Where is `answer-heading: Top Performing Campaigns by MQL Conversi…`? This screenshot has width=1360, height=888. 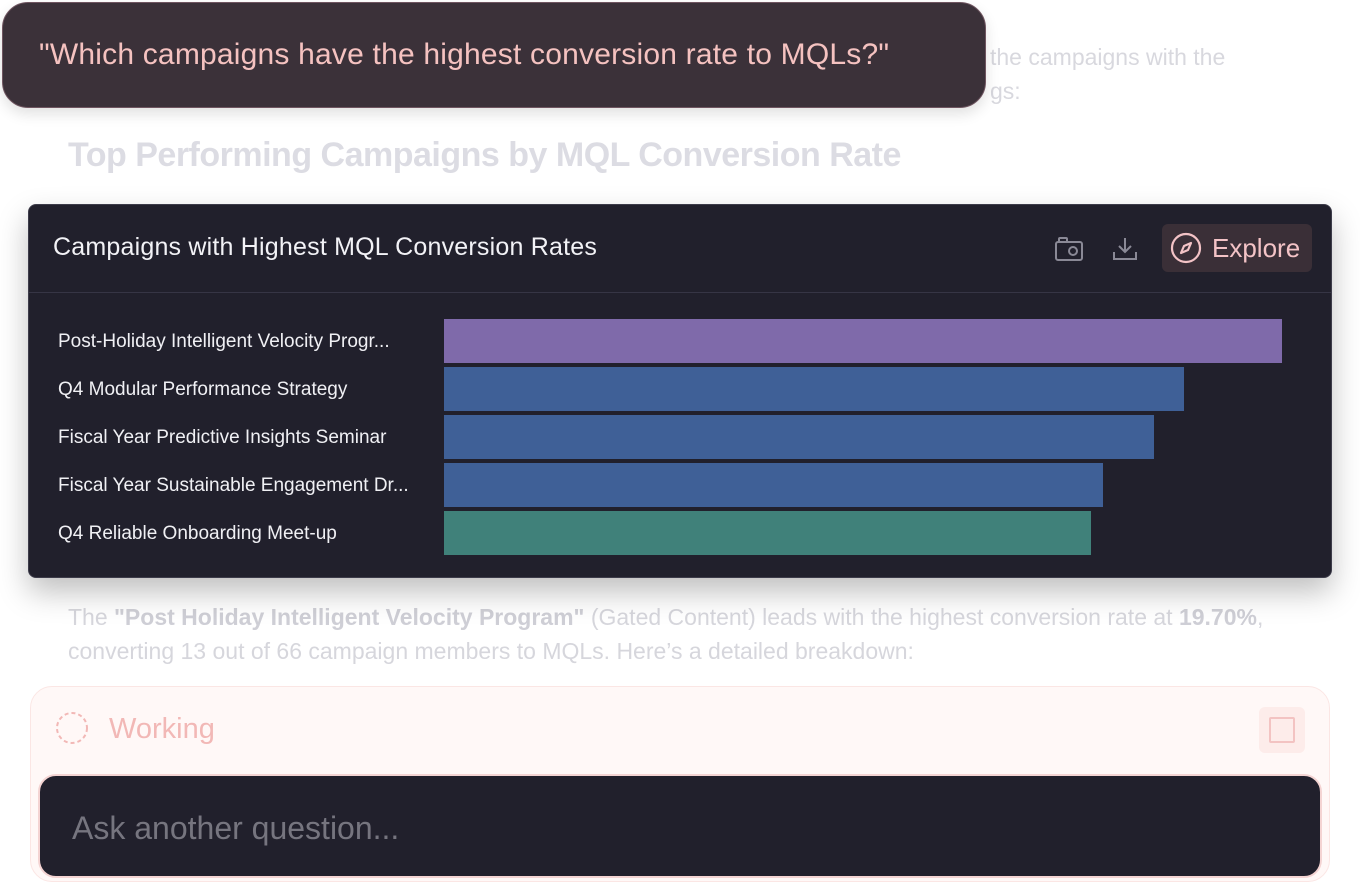 answer-heading: Top Performing Campaigns by MQL Conversi… is located at coordinates (484, 155).